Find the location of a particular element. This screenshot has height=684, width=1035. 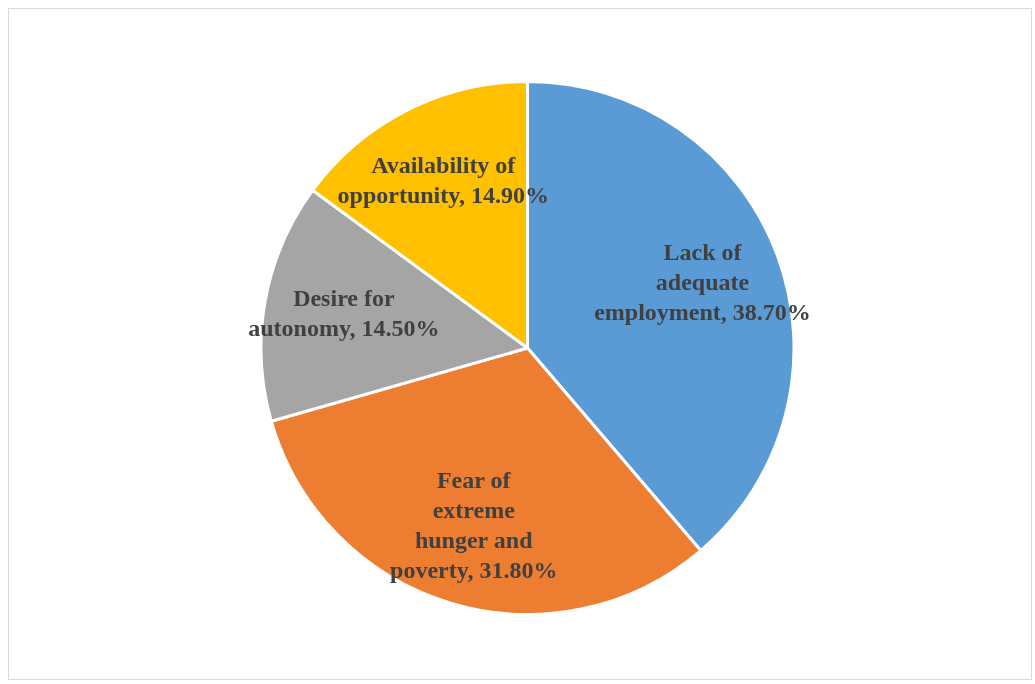

slice-label: Fear of extreme hunger and poverty, 31.80% is located at coordinates (474, 524).